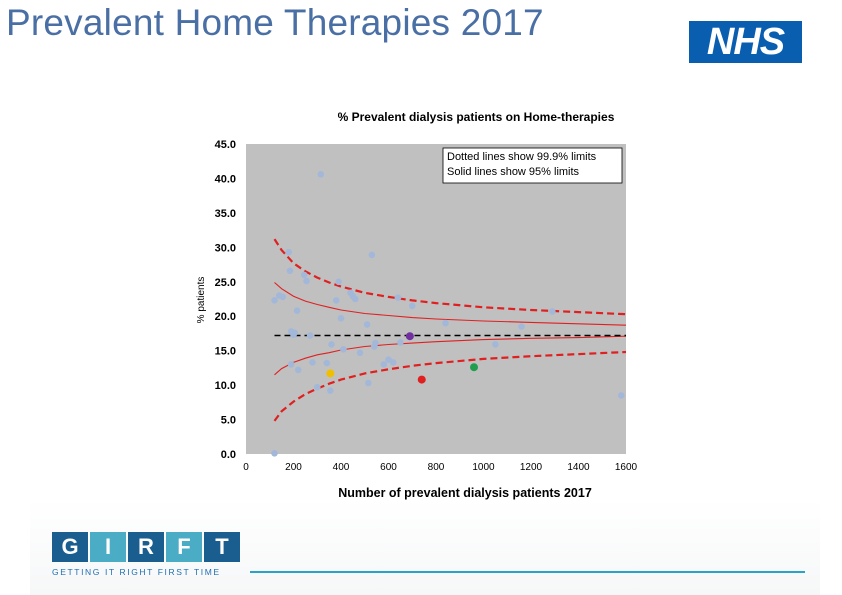 Image resolution: width=842 pixels, height=595 pixels. I want to click on x-tick-label: 600, so click(388, 467).